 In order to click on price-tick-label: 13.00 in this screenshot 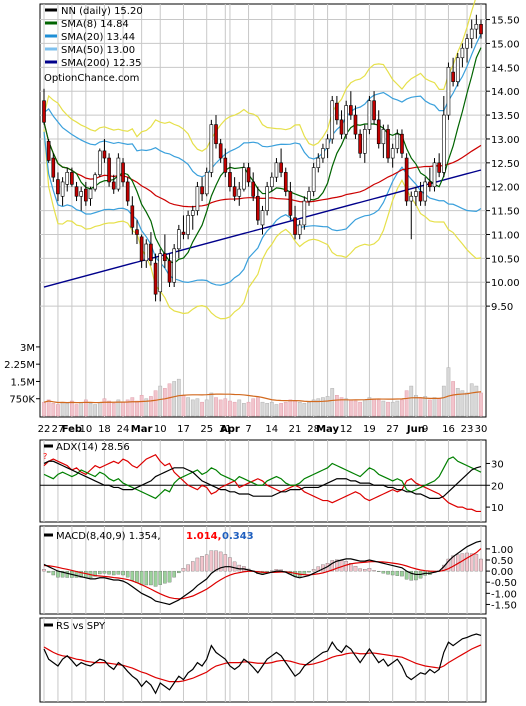, I will do `click(505, 140)`.